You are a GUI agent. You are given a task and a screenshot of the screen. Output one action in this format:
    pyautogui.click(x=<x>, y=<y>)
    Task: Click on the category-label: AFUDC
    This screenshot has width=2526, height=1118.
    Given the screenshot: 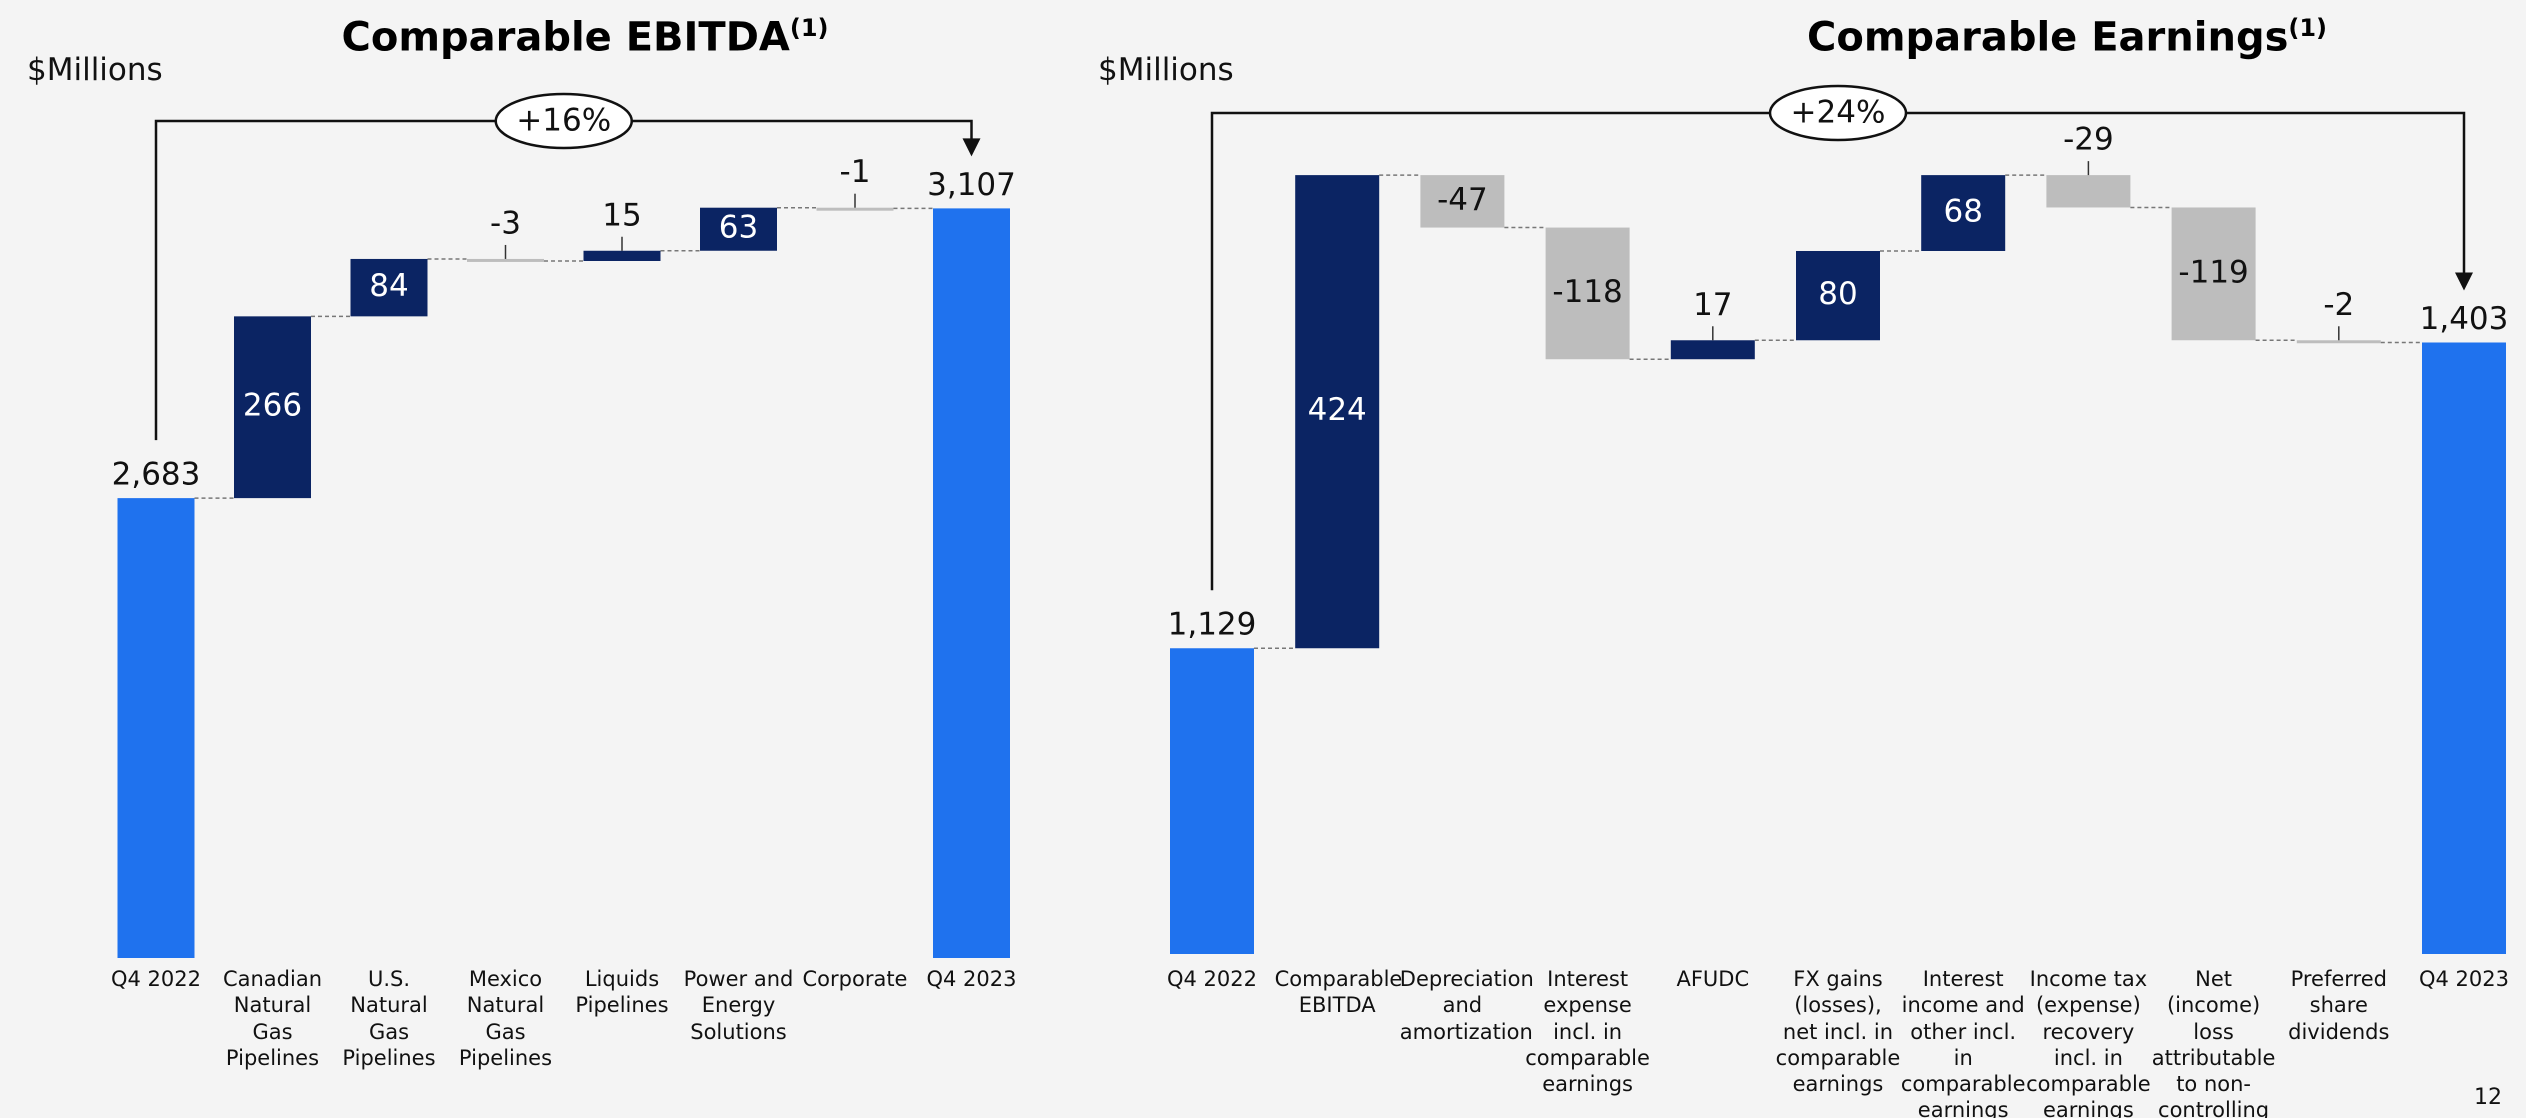 What is the action you would take?
    pyautogui.click(x=1713, y=979)
    